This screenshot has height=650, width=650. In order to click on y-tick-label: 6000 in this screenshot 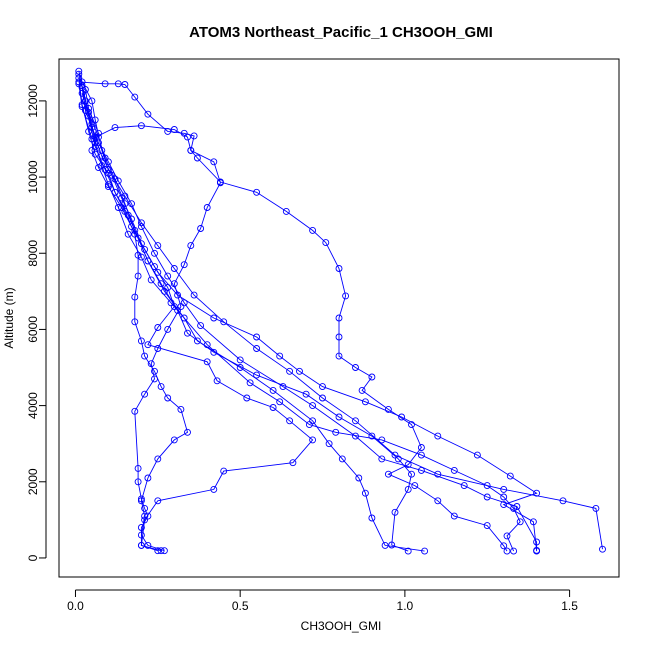, I will do `click(33, 329)`.